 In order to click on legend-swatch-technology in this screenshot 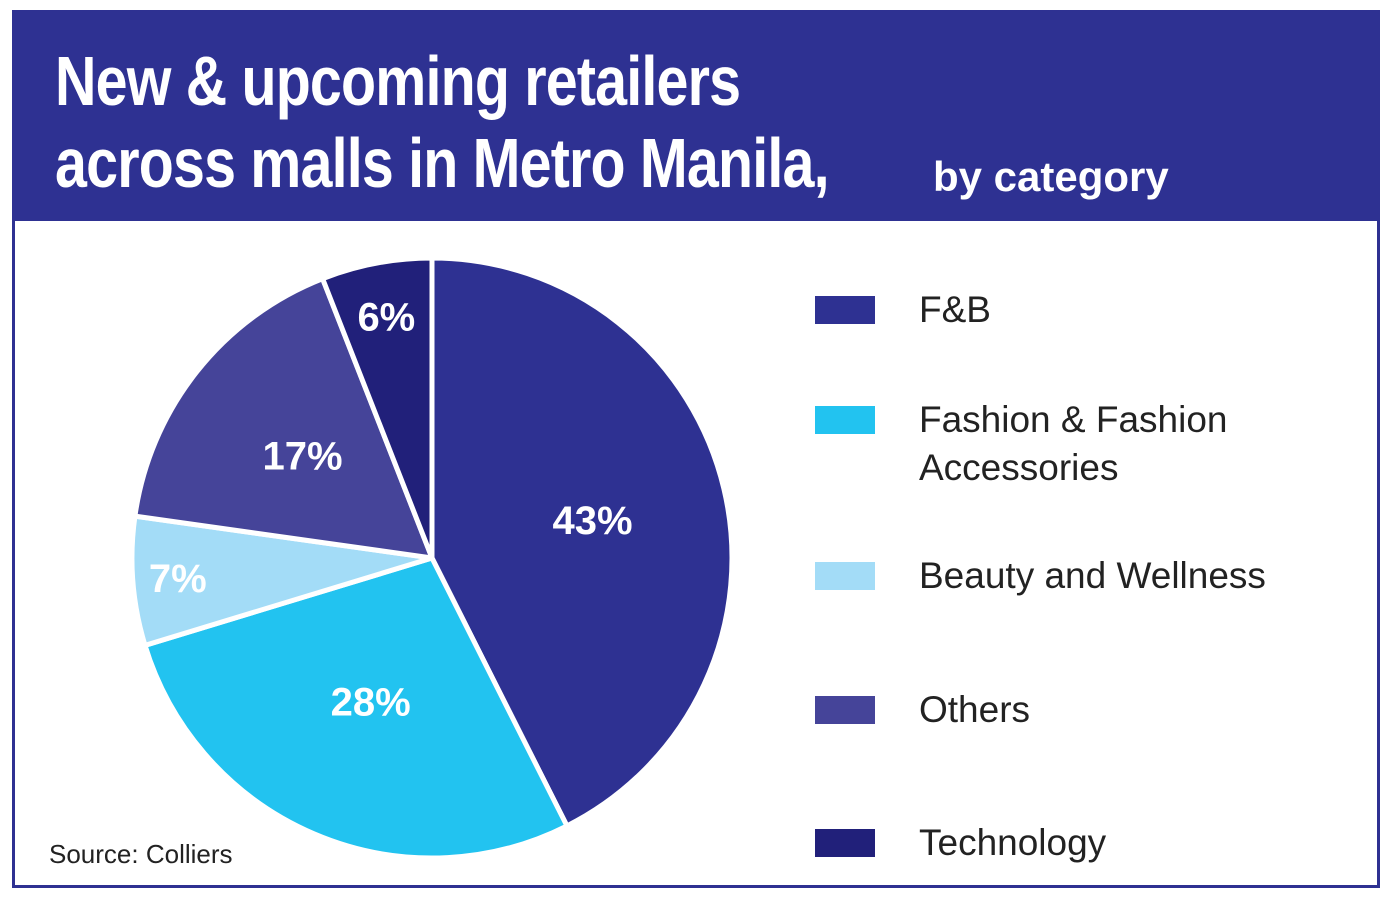, I will do `click(845, 843)`.